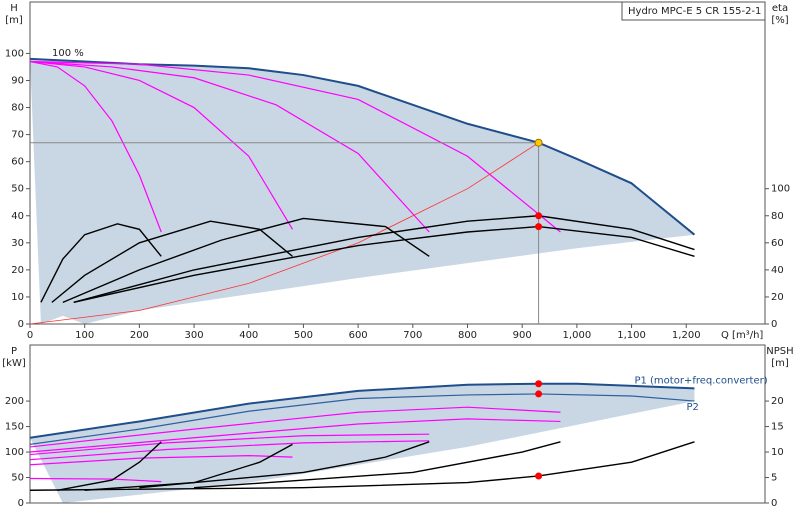  Describe the element at coordinates (412, 335) in the screenshot. I see `x-tick-label: 700` at that location.